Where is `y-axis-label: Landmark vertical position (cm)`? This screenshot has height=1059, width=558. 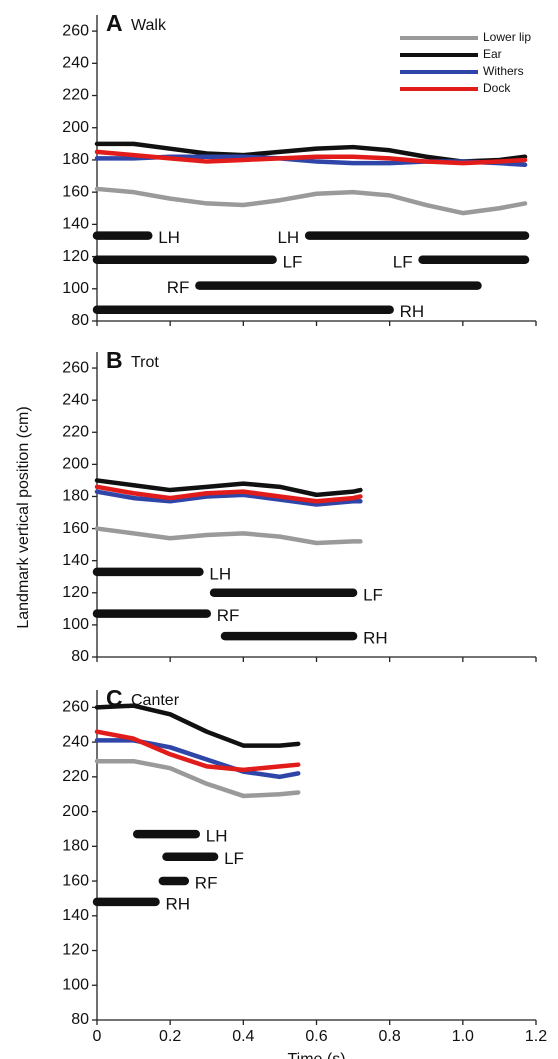
y-axis-label: Landmark vertical position (cm) is located at coordinates (23, 517).